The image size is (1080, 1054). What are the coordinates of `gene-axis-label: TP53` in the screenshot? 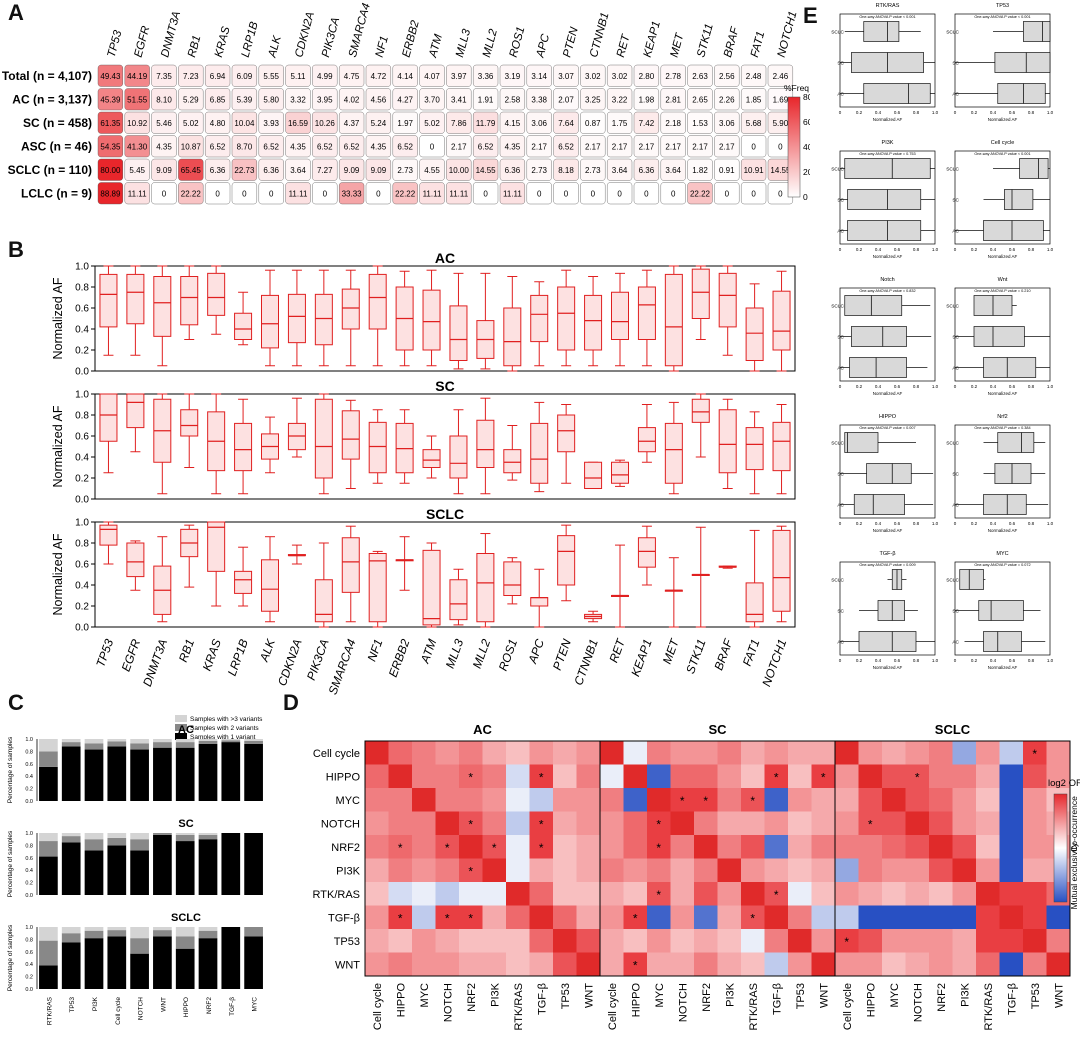 It's located at (104, 653).